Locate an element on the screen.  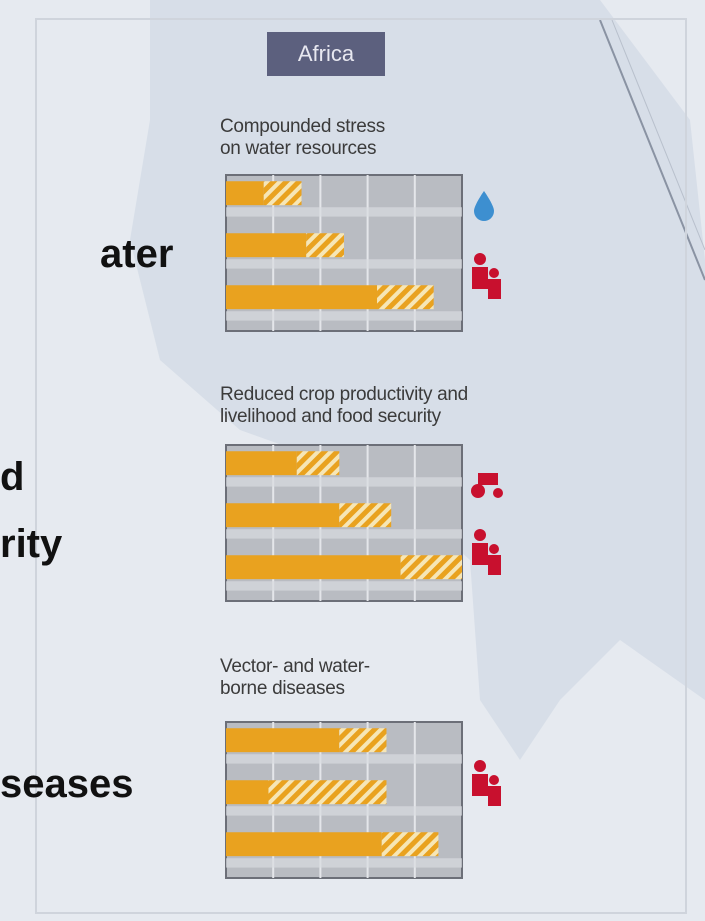
panel-title: Compounded stress on water resources is located at coordinates (302, 137).